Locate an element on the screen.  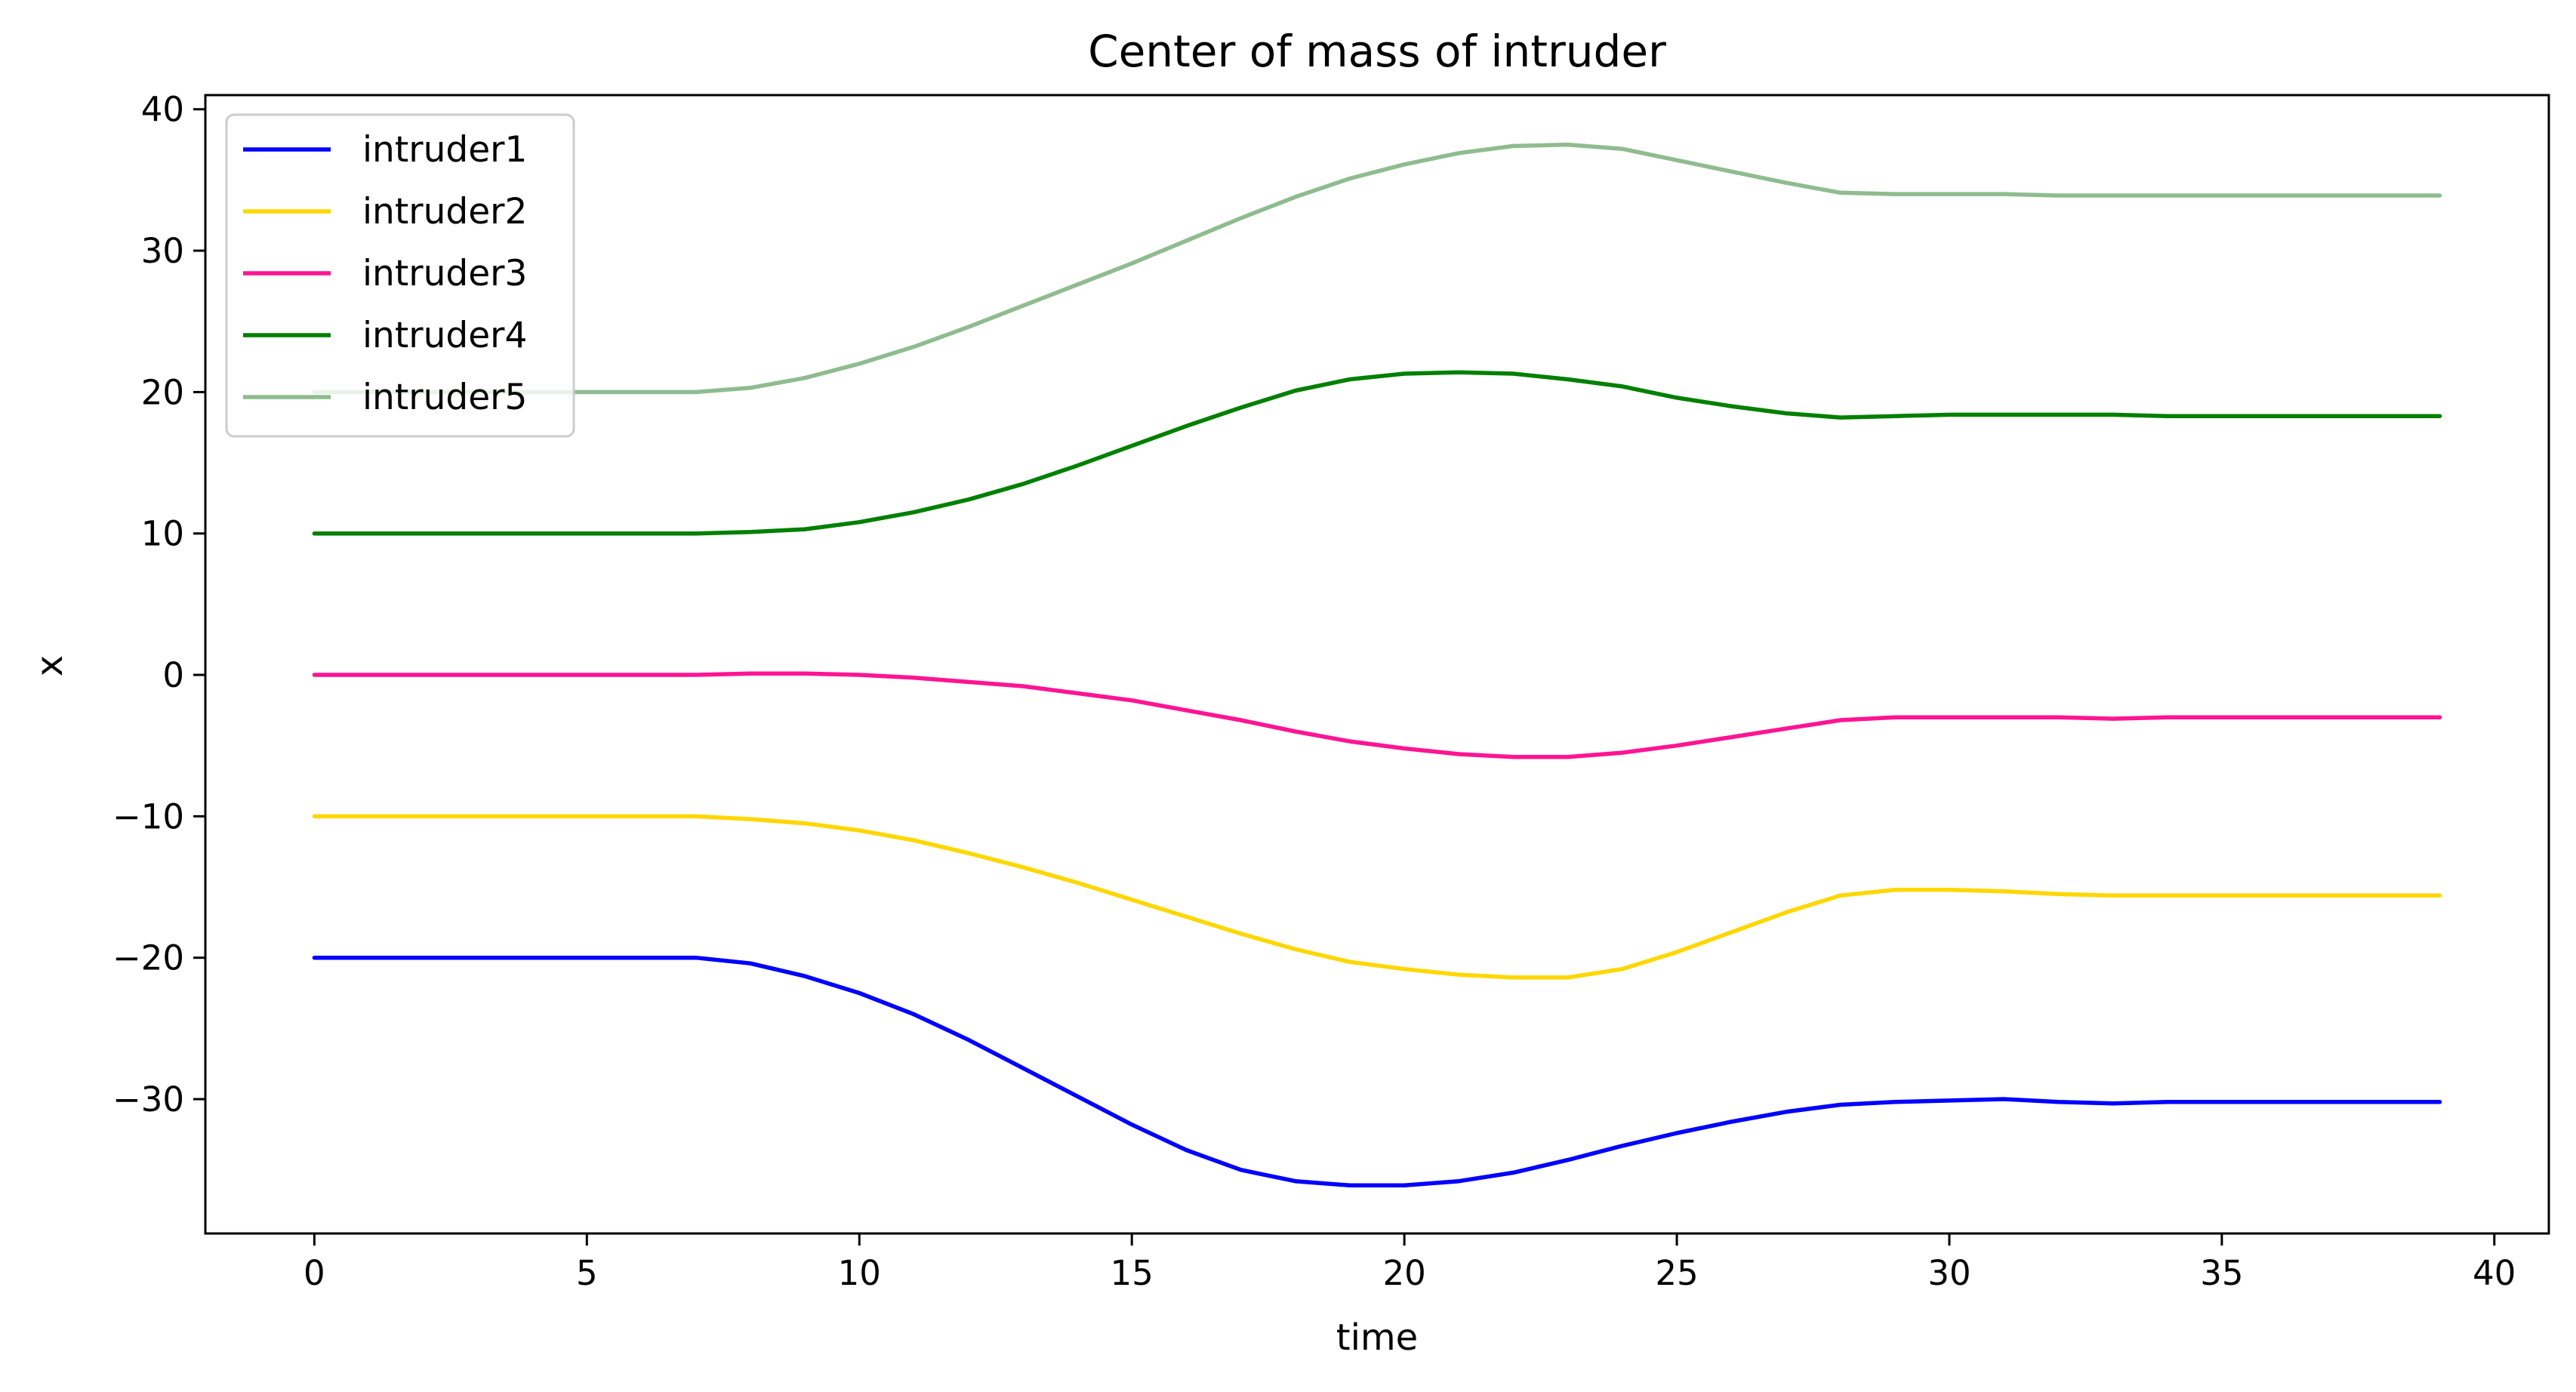
x-tick-label: 15 is located at coordinates (1132, 1273).